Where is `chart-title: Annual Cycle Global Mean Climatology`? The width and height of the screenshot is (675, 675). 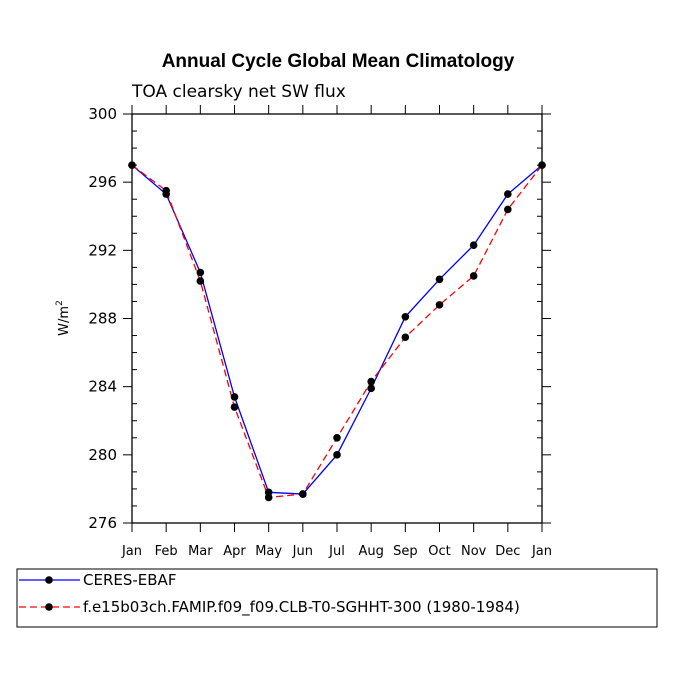 chart-title: Annual Cycle Global Mean Climatology is located at coordinates (338, 61).